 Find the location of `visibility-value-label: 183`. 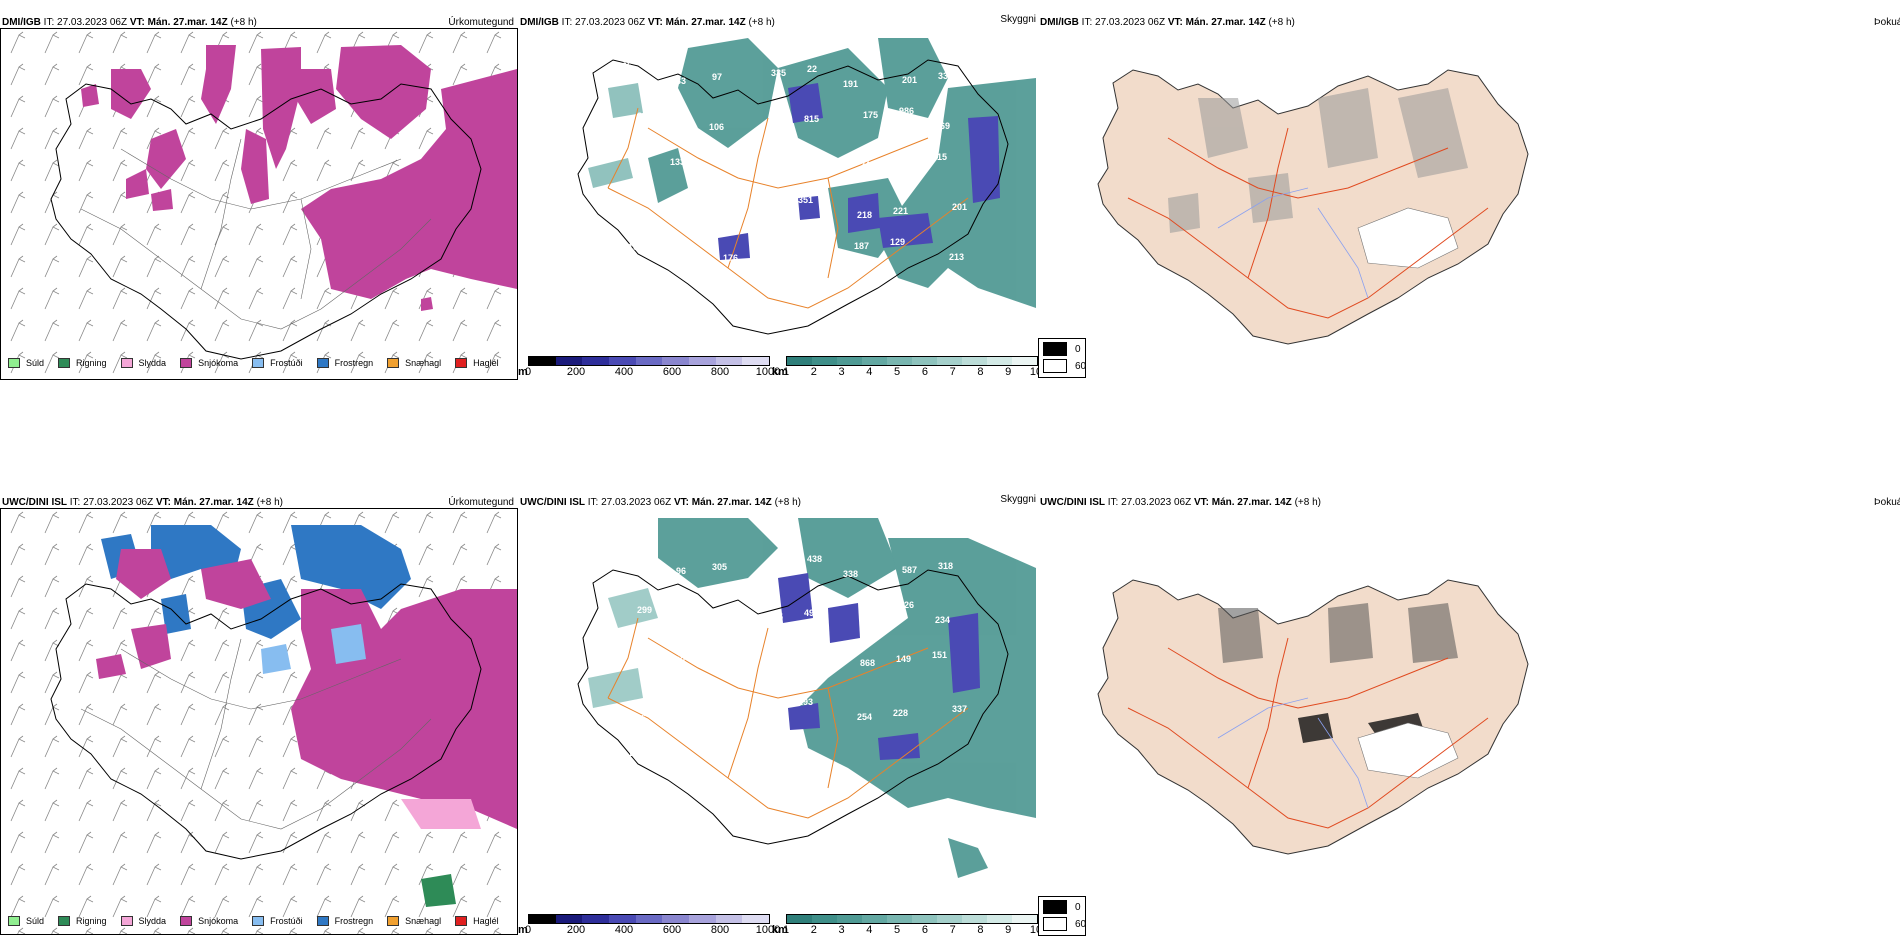

visibility-value-label: 183 is located at coordinates (775, 123).